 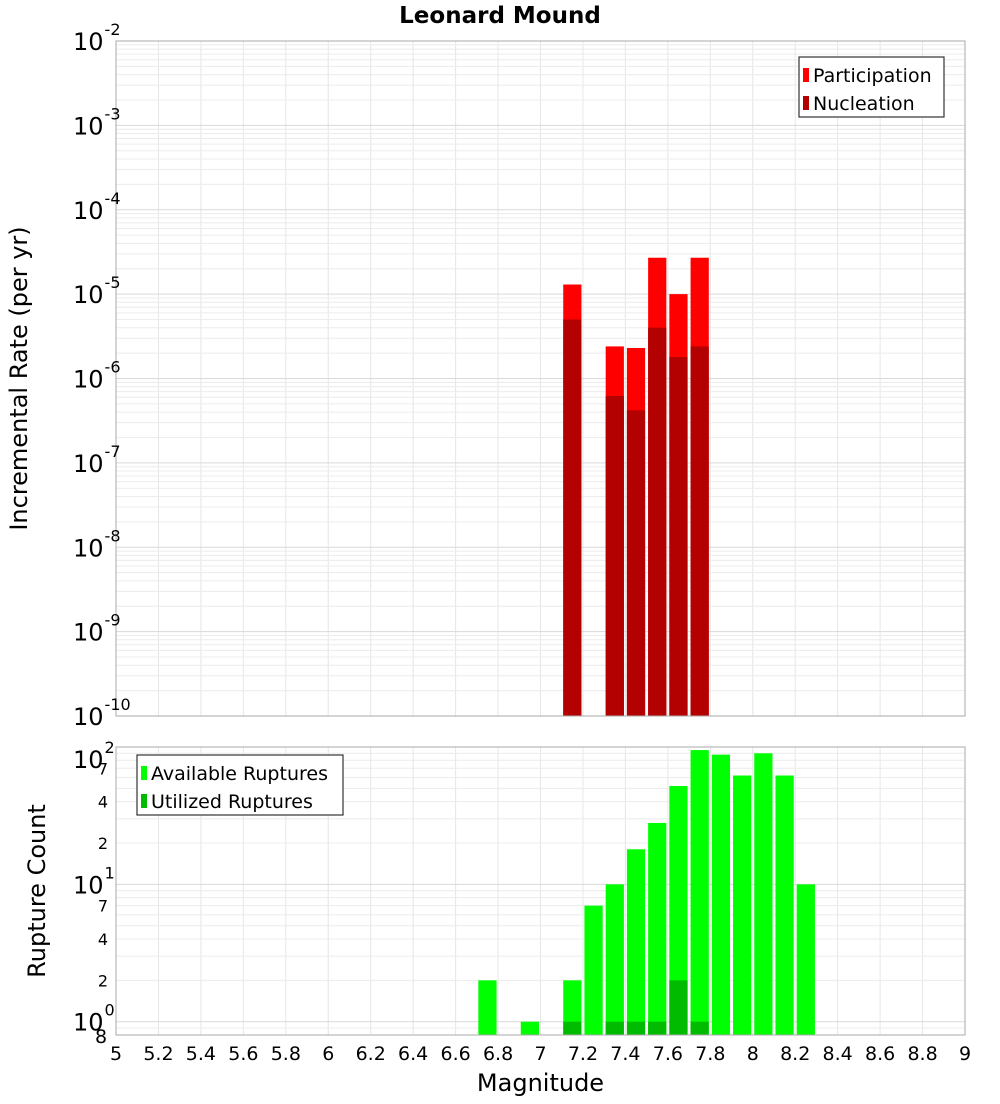 What do you see at coordinates (239, 774) in the screenshot?
I see `bottom-legend-label: Available Ruptures` at bounding box center [239, 774].